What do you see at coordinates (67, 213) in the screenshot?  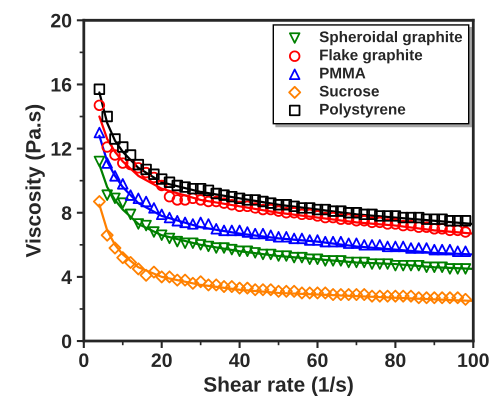 I see `y-tick-label: 8` at bounding box center [67, 213].